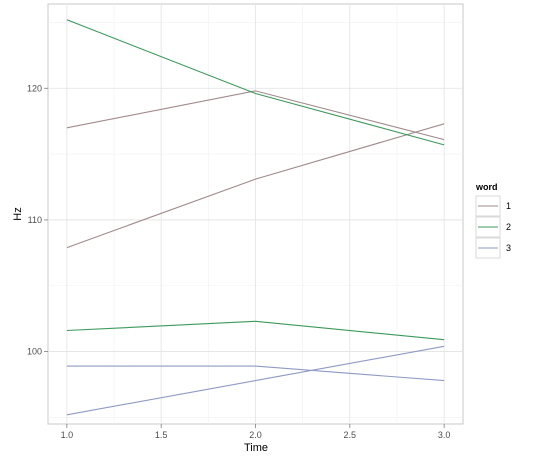 This screenshot has width=540, height=464. Describe the element at coordinates (34, 352) in the screenshot. I see `y-tick-label: 100` at that location.